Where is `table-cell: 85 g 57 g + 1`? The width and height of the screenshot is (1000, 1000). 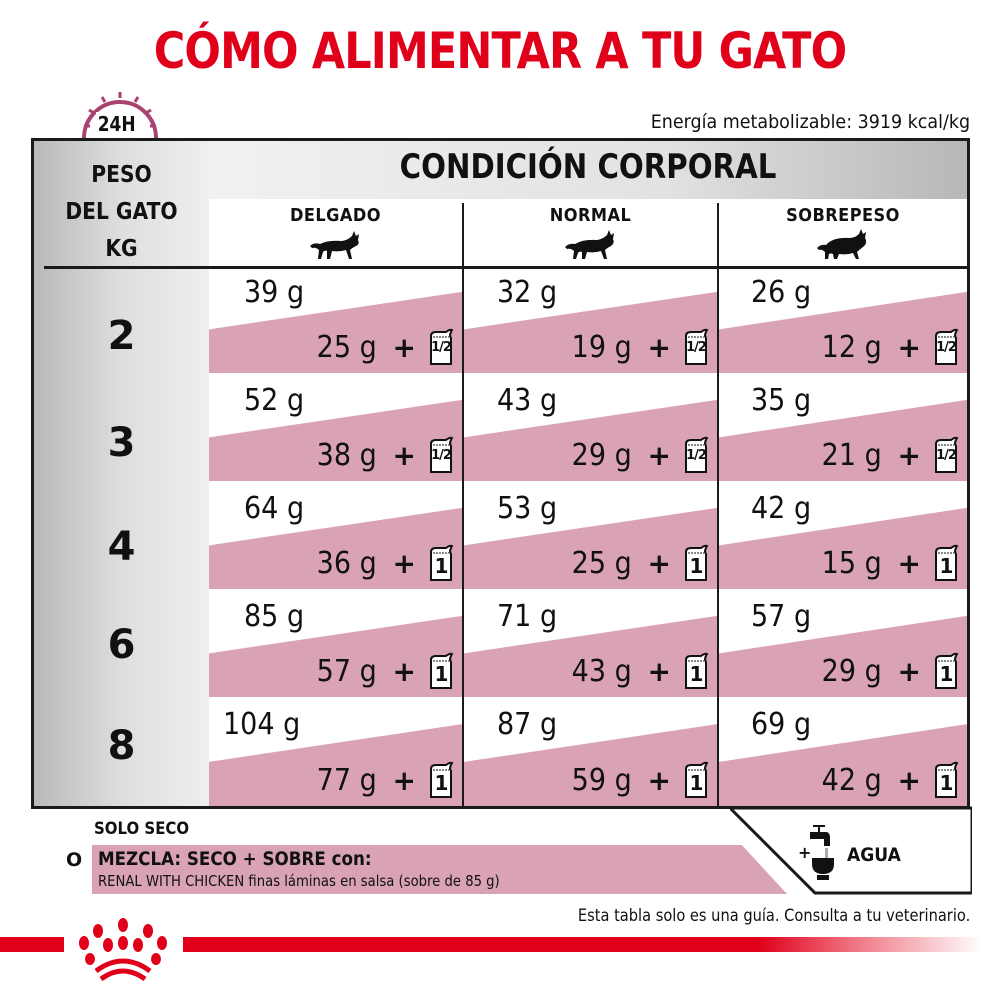
table-cell: 85 g 57 g + 1 is located at coordinates (335, 645).